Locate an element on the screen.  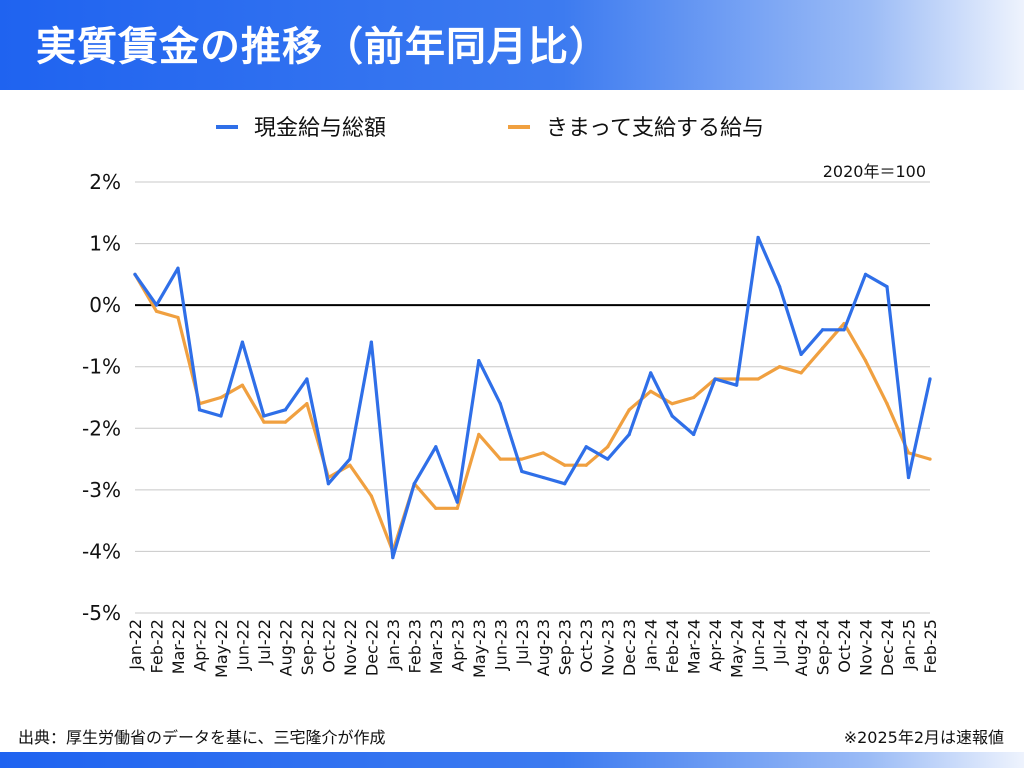
y-tick-label: -4% is located at coordinates (101, 551).